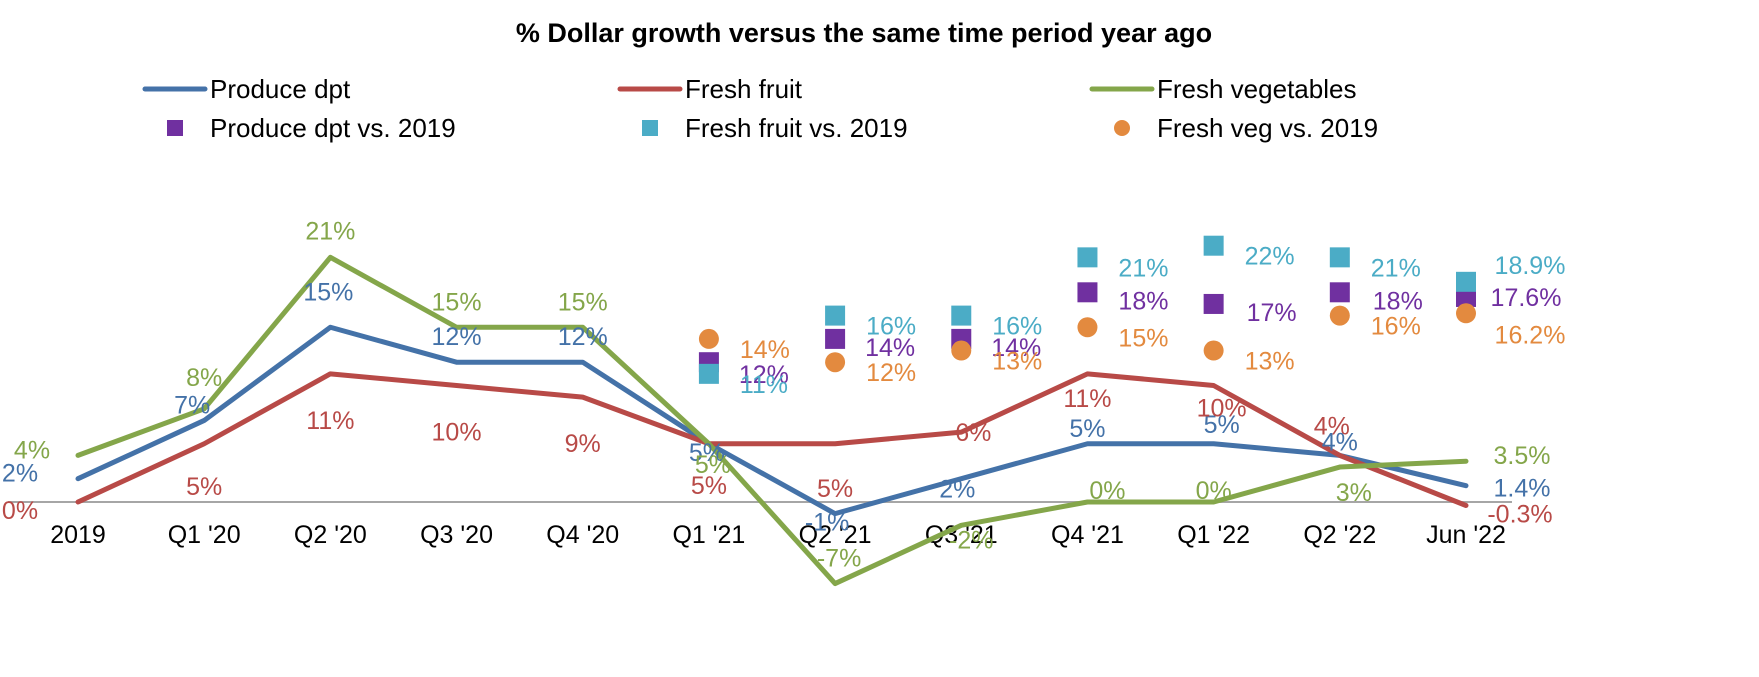 This screenshot has width=1759, height=677. I want to click on x-tick-label: Jun '22, so click(1466, 535).